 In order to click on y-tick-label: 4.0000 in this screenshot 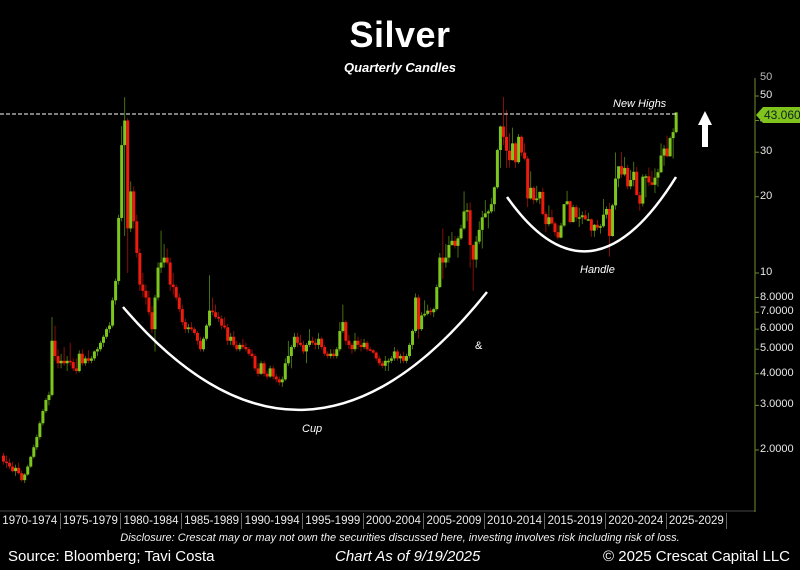, I will do `click(777, 372)`.